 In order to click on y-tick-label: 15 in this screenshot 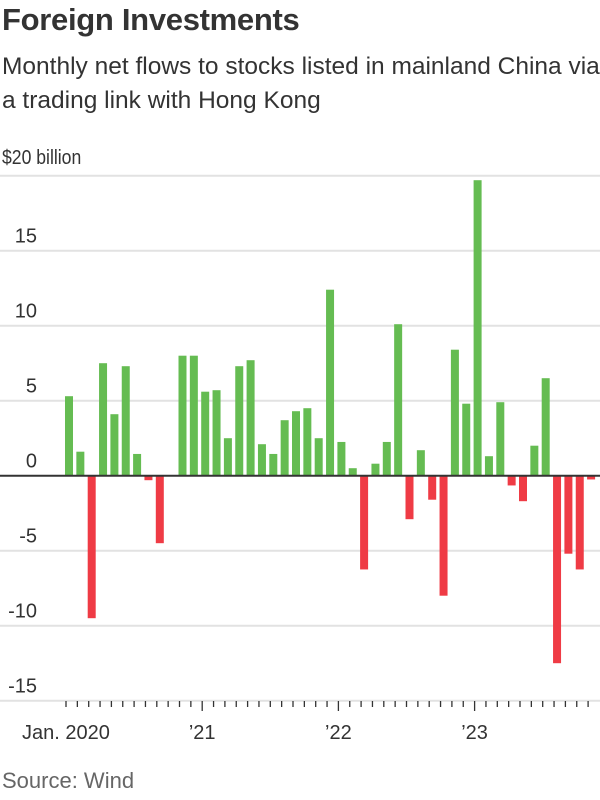, I will do `click(26, 237)`.